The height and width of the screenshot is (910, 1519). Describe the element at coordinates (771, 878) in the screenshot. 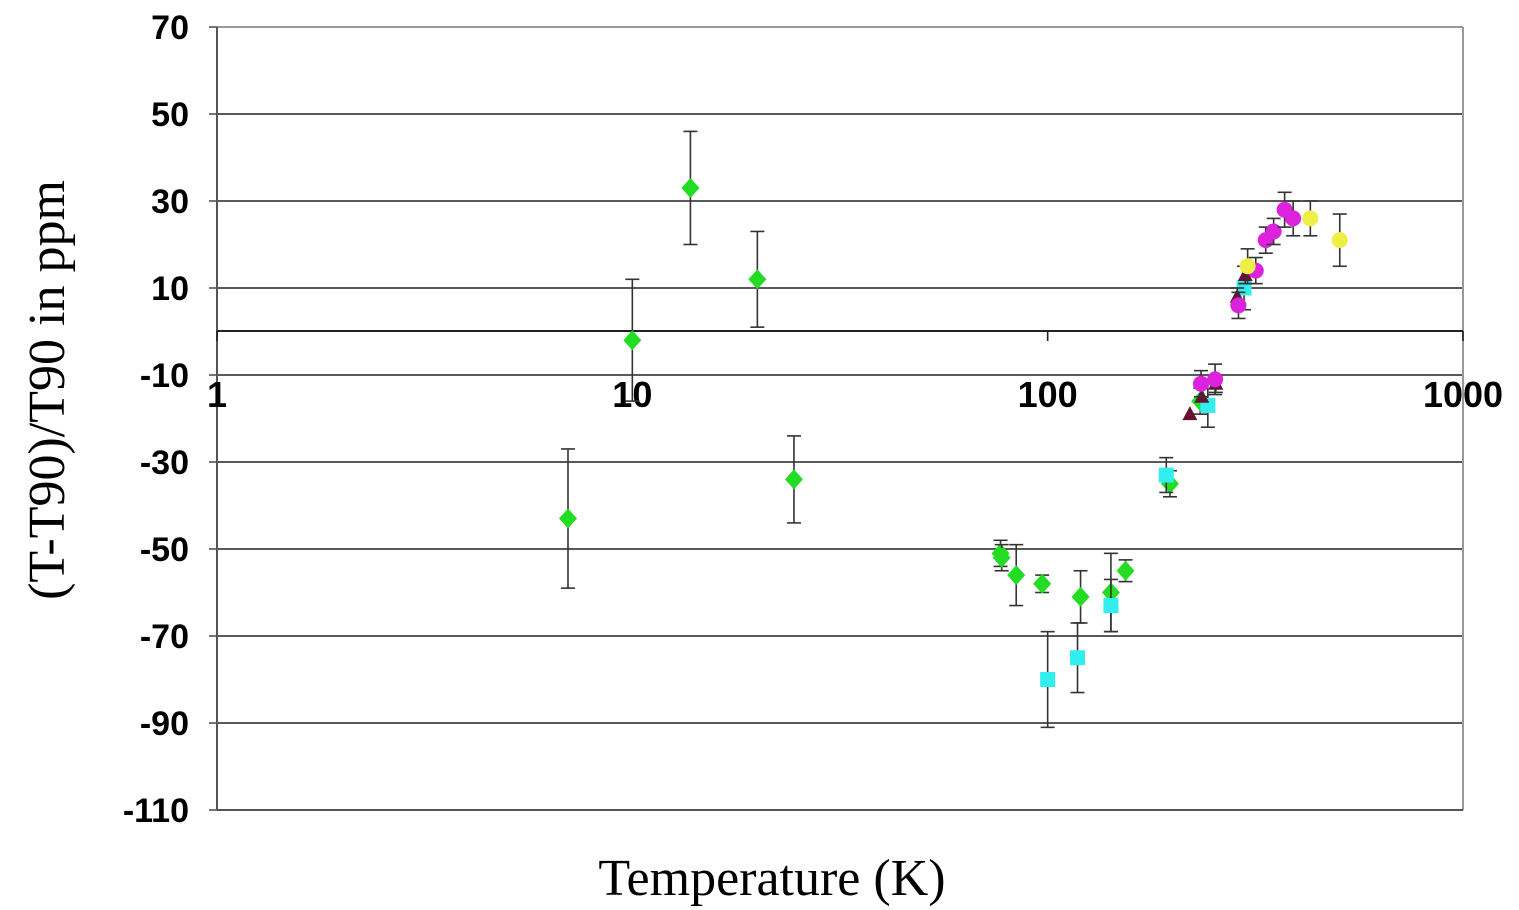

I see `x-axis-title: Temperature (K)` at that location.